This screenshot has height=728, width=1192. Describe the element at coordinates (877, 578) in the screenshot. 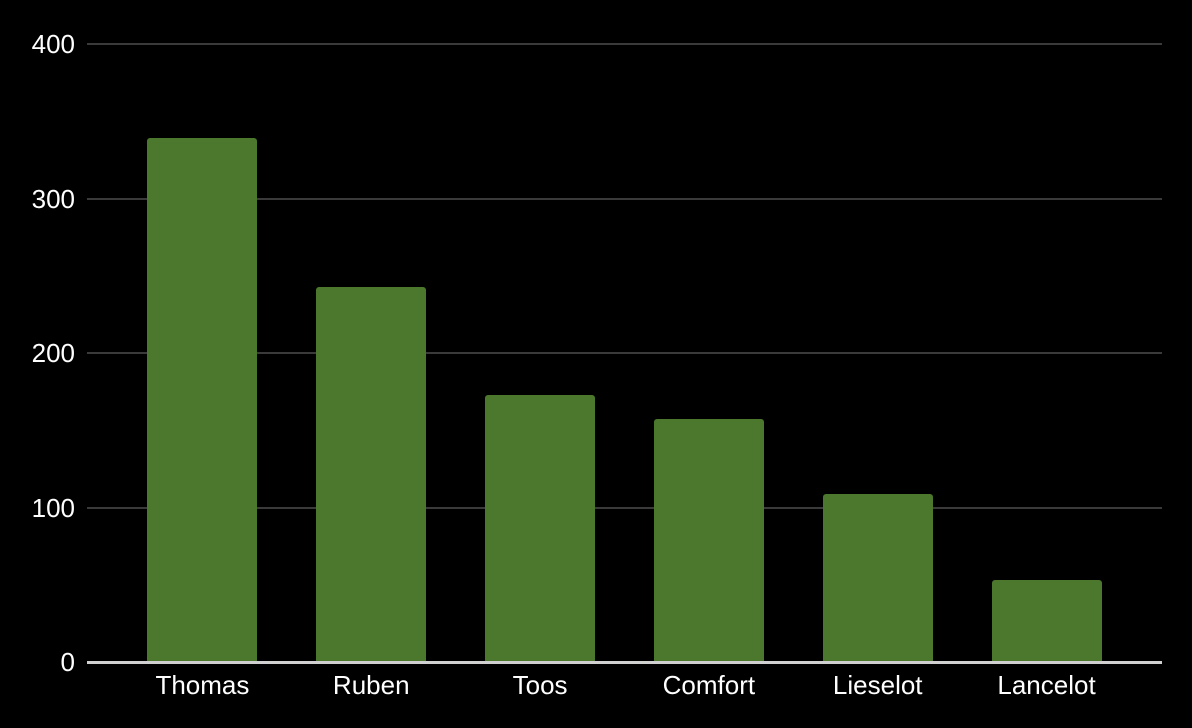

I see `bar-lieselot` at that location.